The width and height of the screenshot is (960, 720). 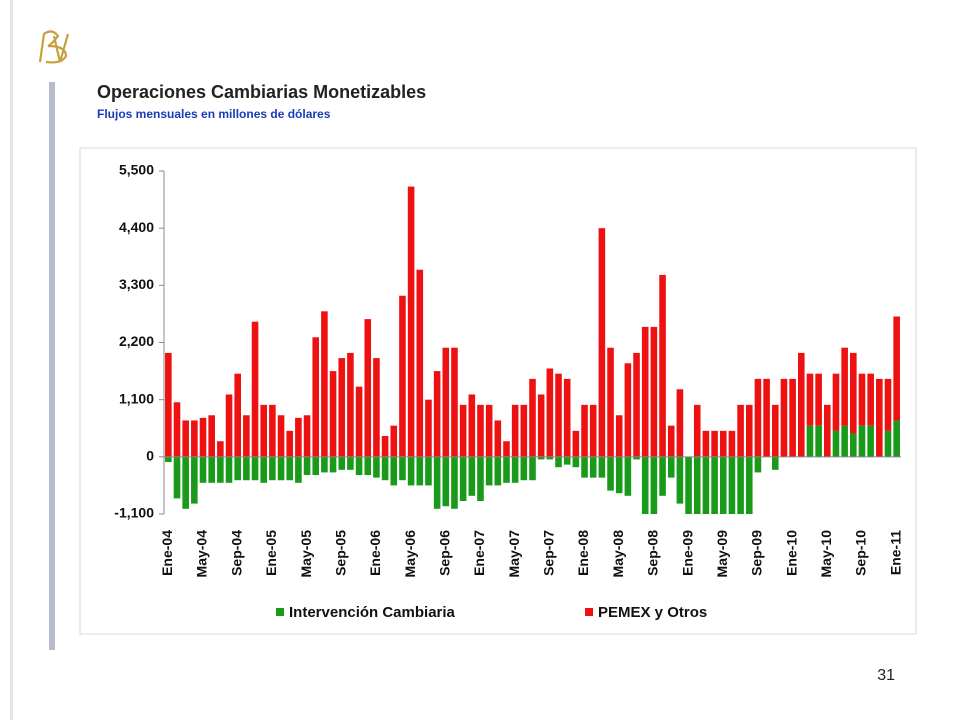 What do you see at coordinates (202, 554) in the screenshot?
I see `x-tick-label: May-04` at bounding box center [202, 554].